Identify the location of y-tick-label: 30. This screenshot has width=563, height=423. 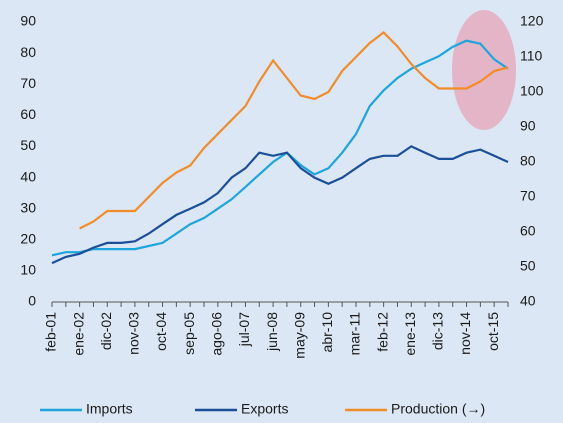
(28, 207).